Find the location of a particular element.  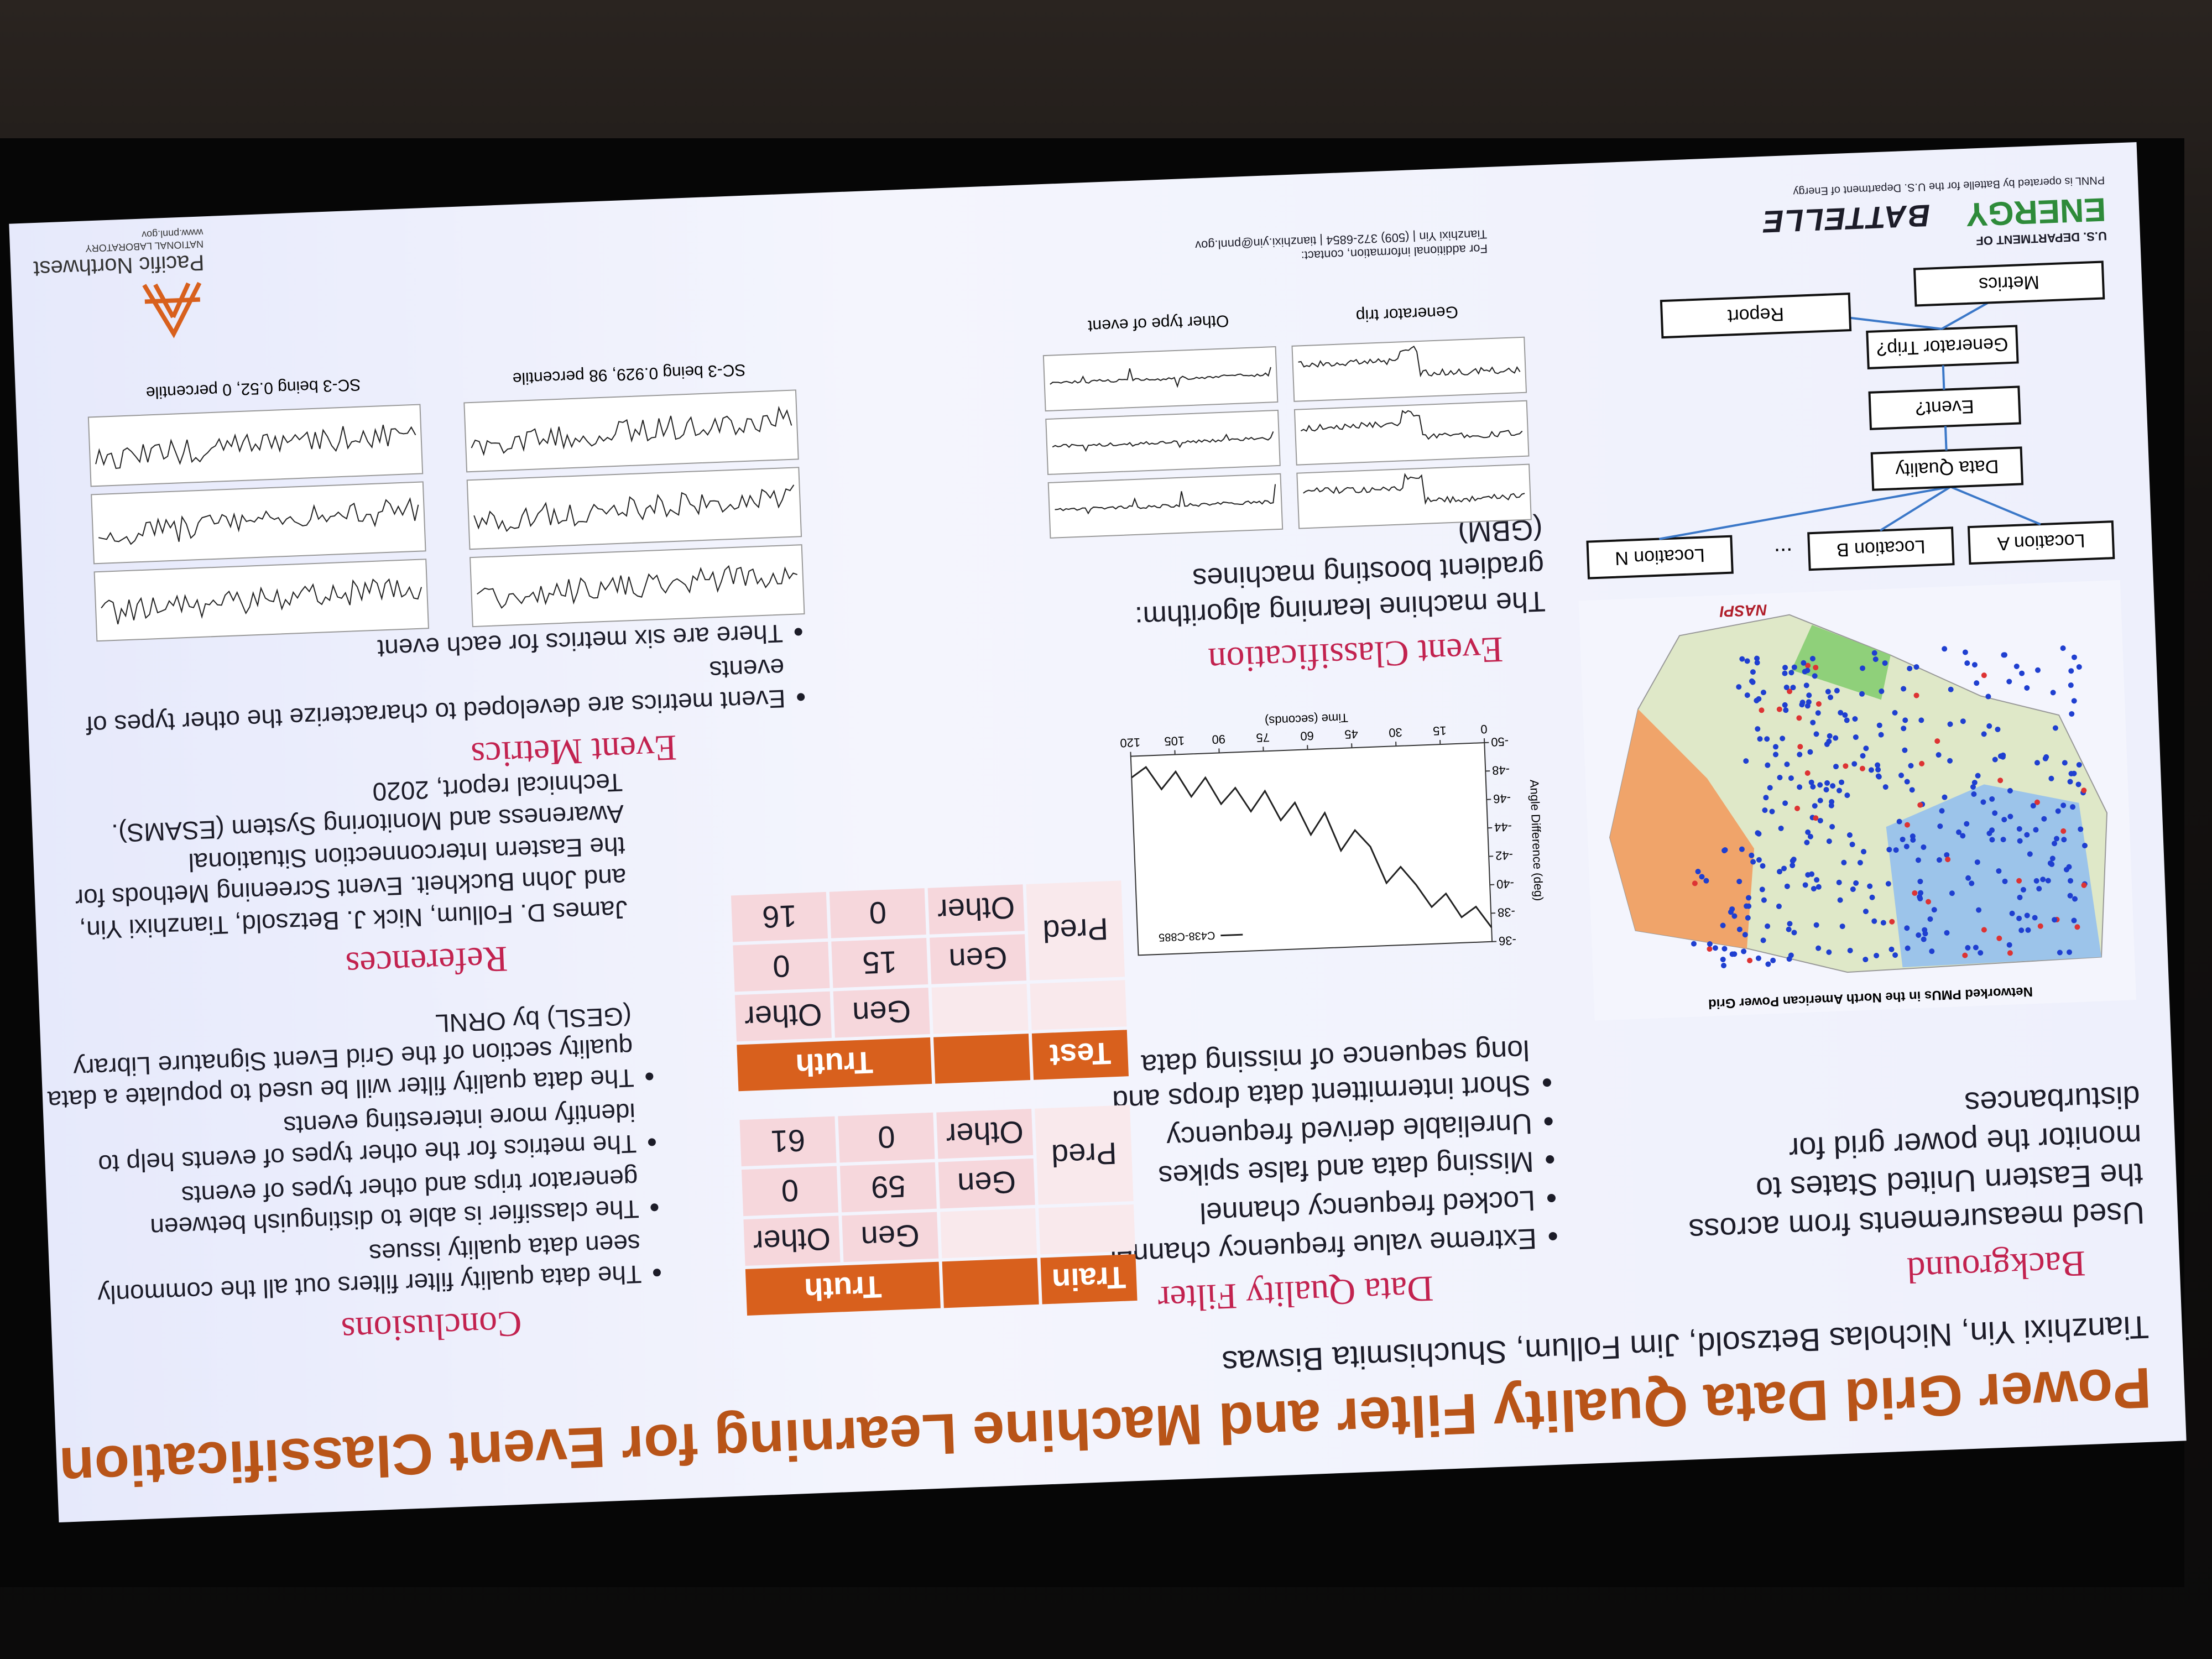

connector is located at coordinates (1916, 509).